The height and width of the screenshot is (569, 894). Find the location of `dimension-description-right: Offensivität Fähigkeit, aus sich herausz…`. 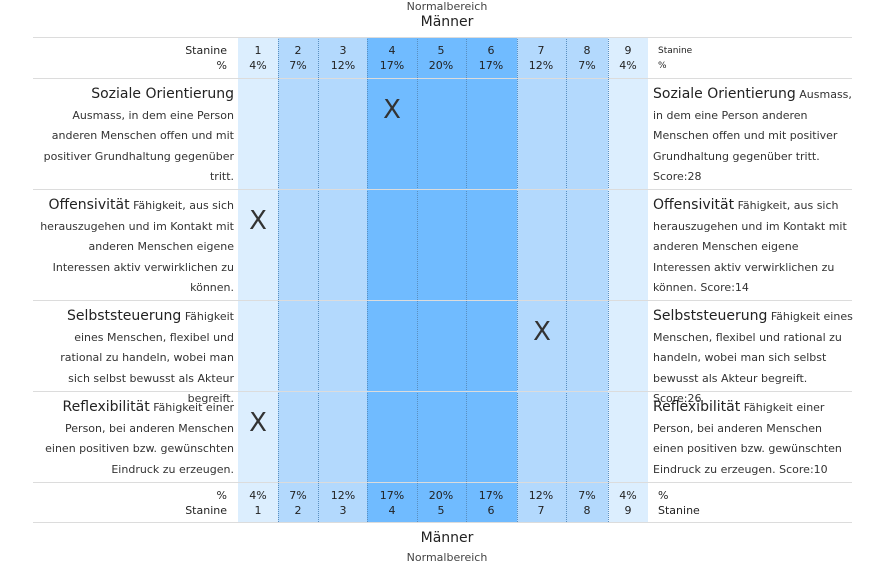

dimension-description-right: Offensivität Fähigkeit, aus sich herausz… is located at coordinates (753, 247).